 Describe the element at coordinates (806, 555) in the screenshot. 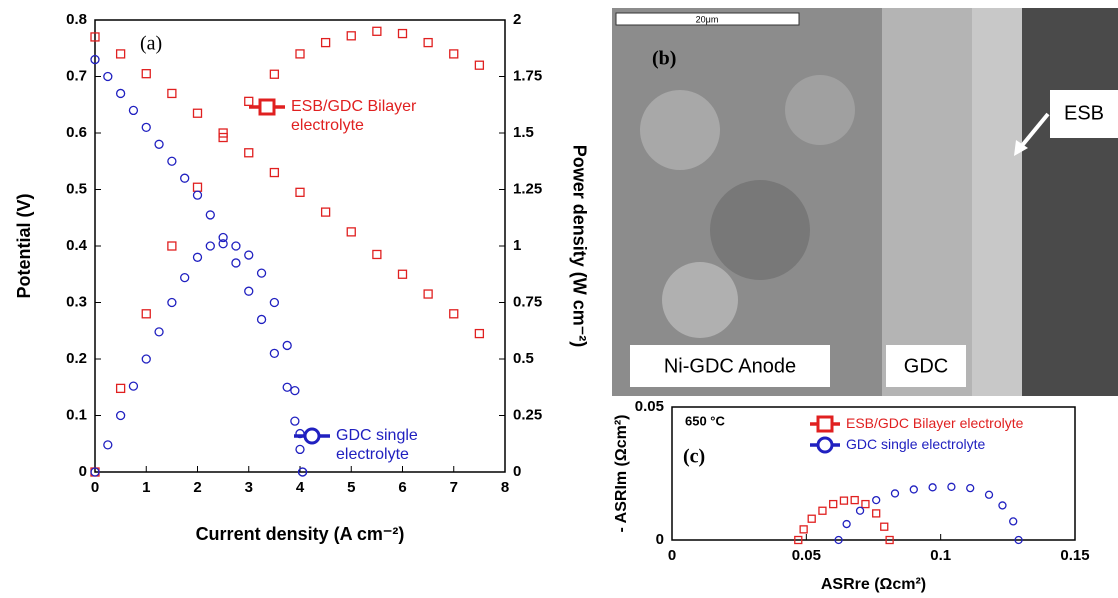

I see `x-tick-label: 0.05` at that location.